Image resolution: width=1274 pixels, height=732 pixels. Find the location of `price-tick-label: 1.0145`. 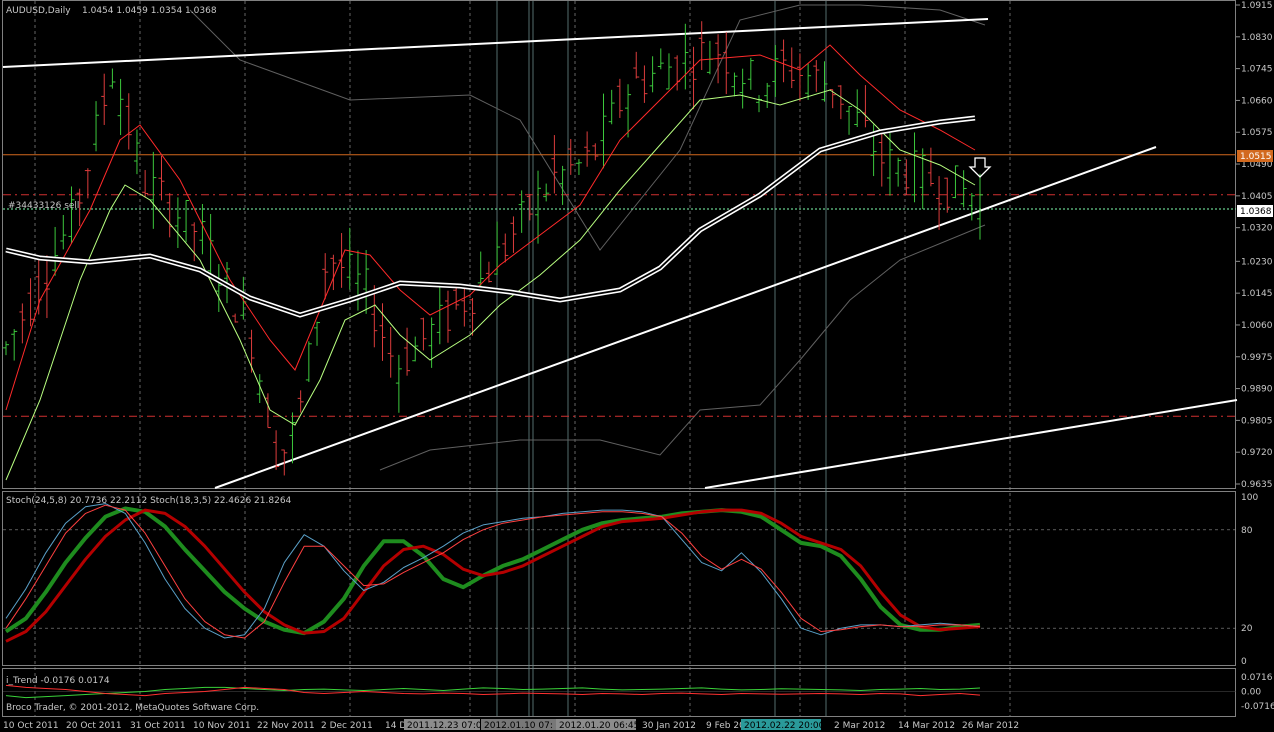

price-tick-label: 1.0145 is located at coordinates (1257, 294).